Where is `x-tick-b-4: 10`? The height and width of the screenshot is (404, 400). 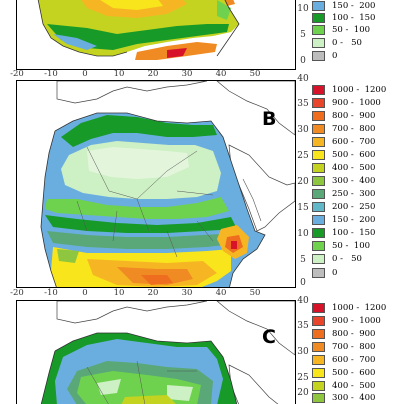
x-tick-b-4: 10 is located at coordinates (119, 293).